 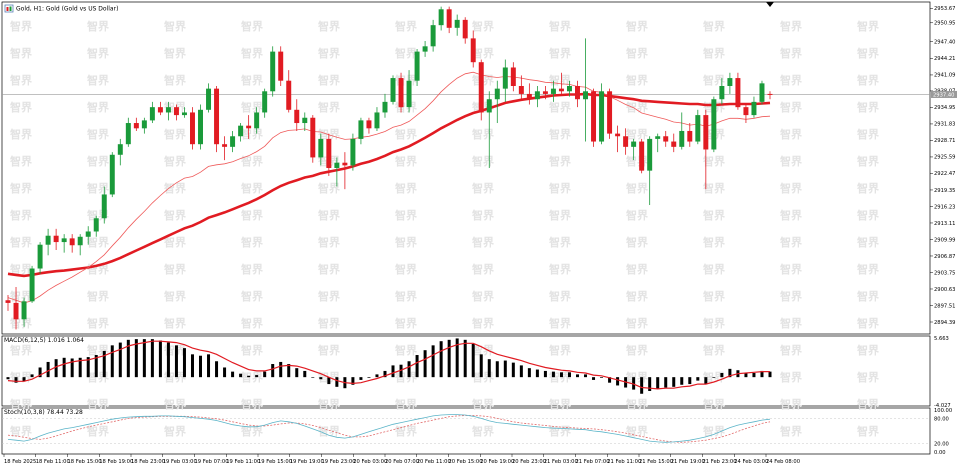 I want to click on stoch-tick-label: 0.00, so click(x=940, y=453).